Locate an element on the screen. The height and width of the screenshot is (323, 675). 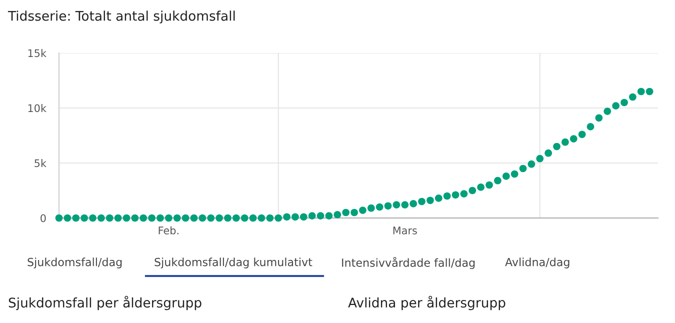
y-tick-label: 15k is located at coordinates (37, 53).